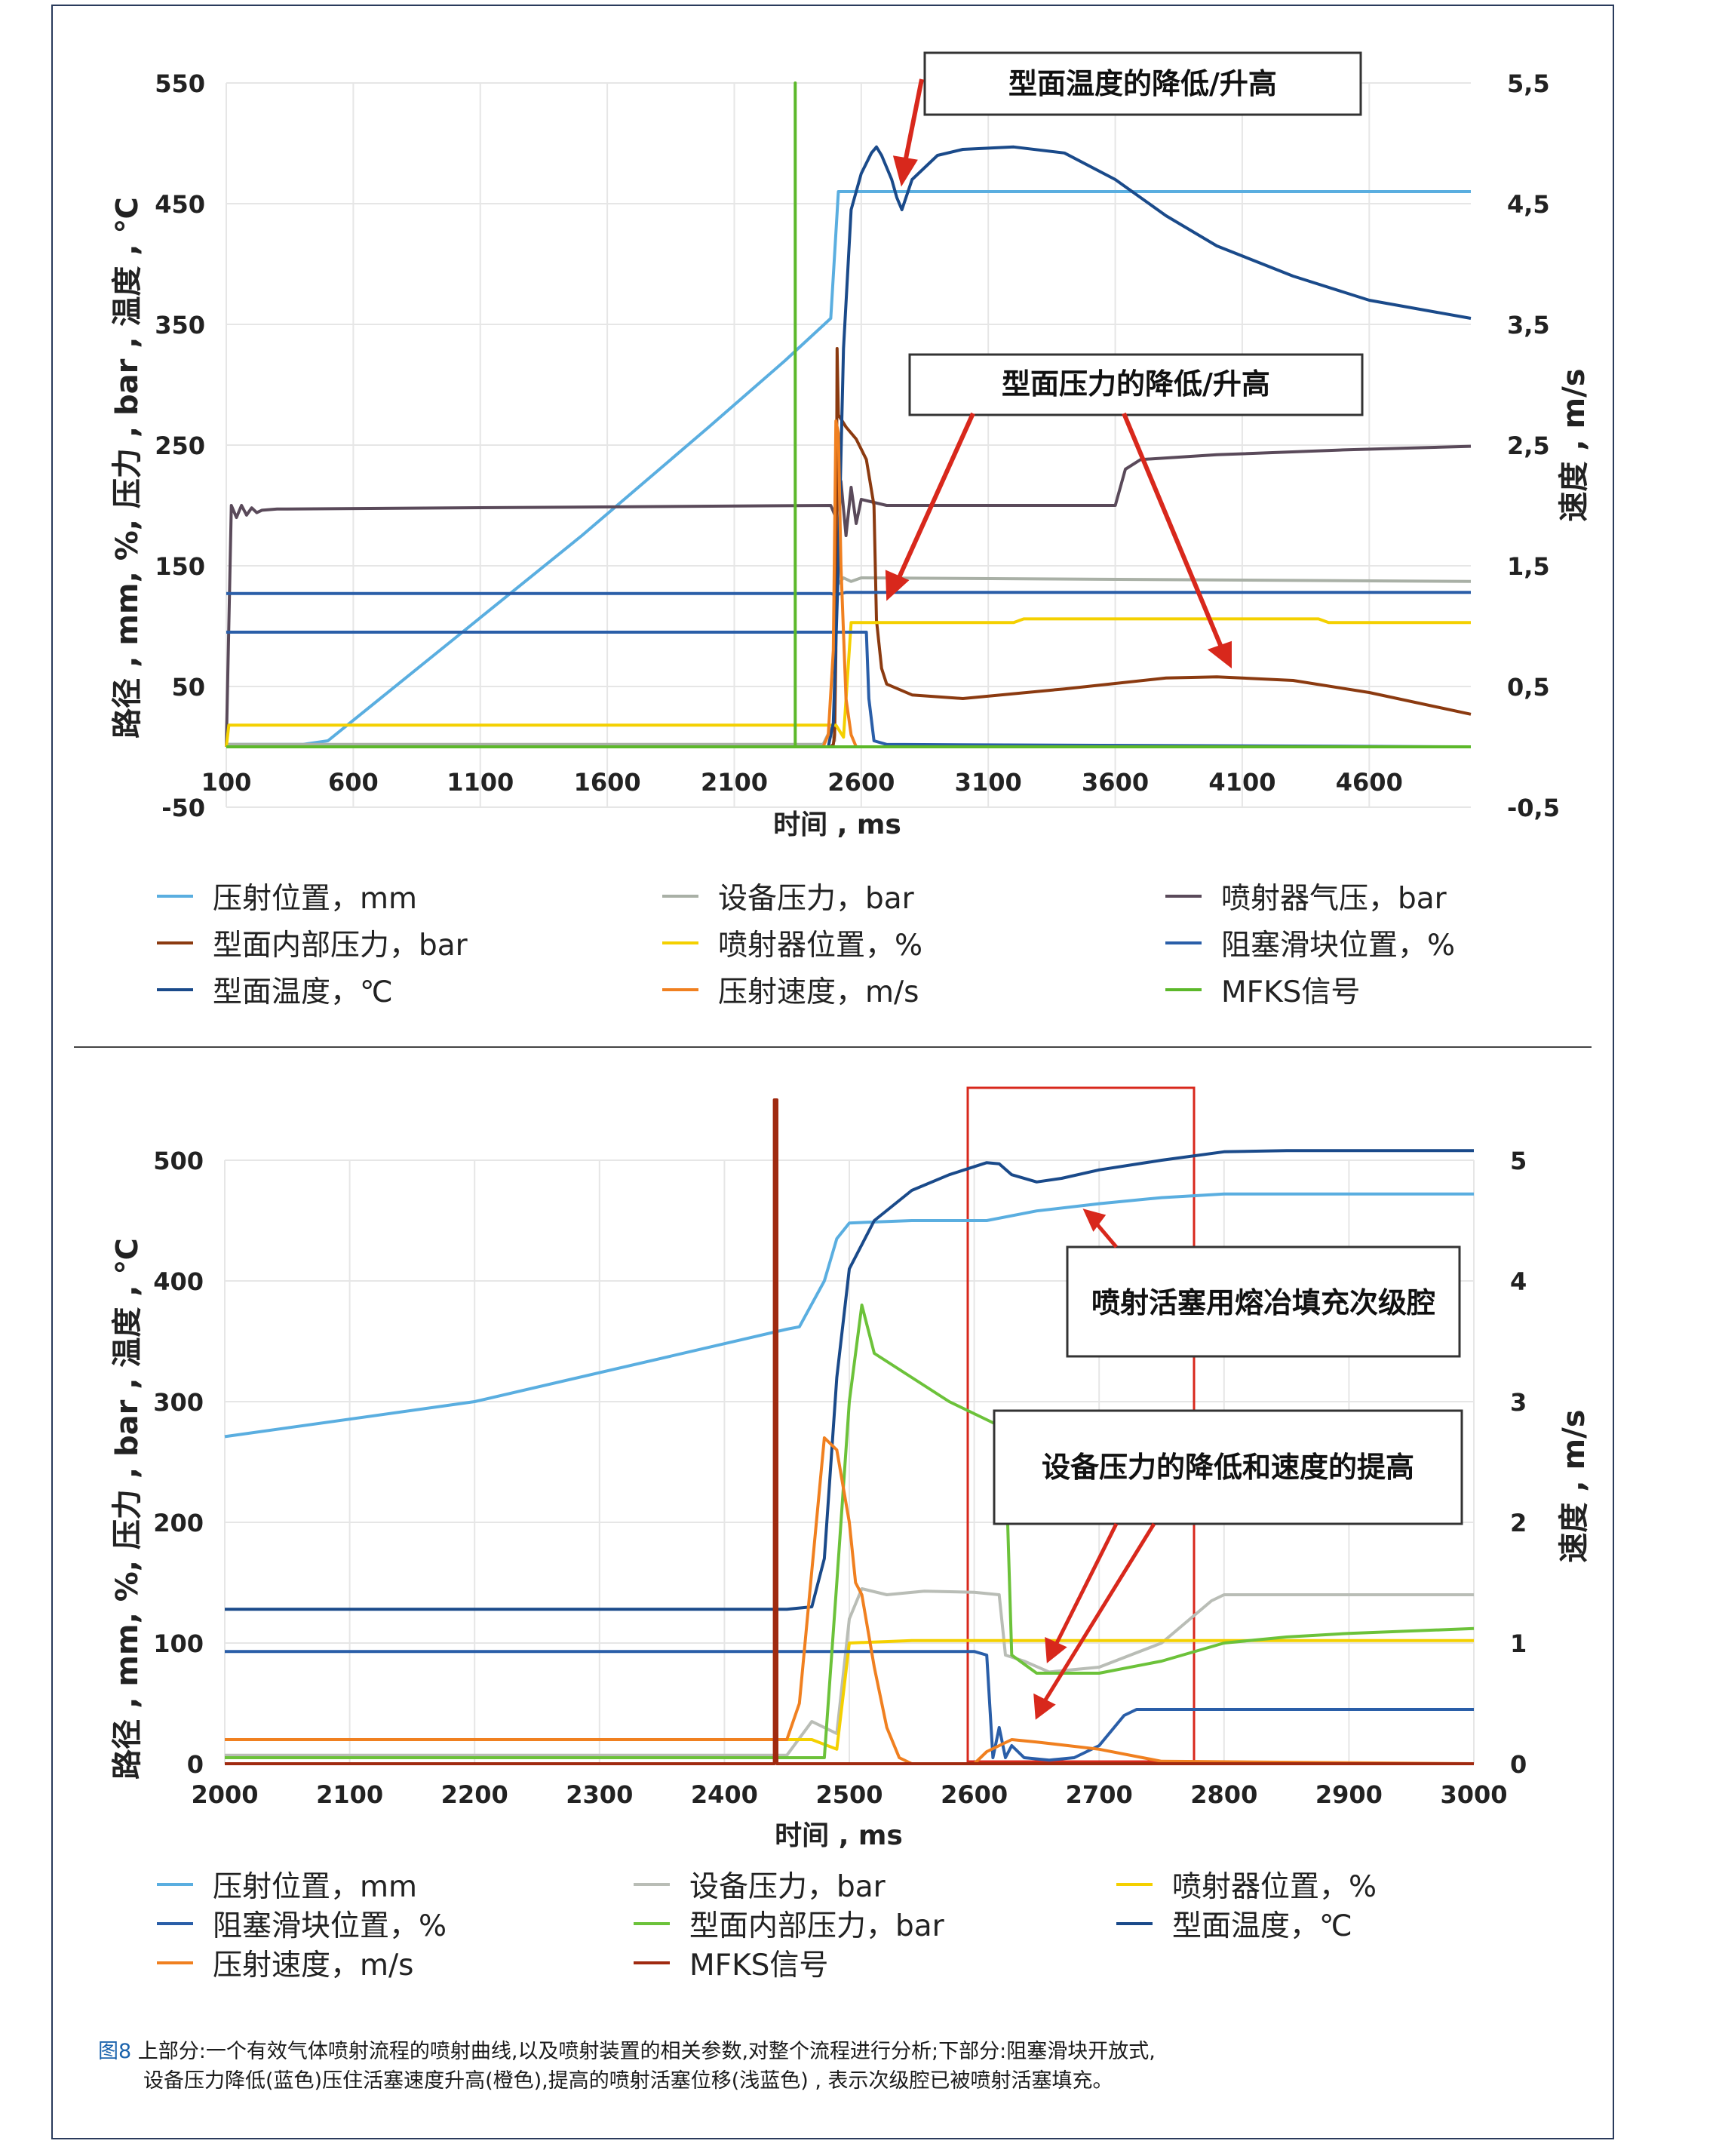  What do you see at coordinates (1369, 783) in the screenshot?
I see `x-tick-label: 4600` at bounding box center [1369, 783].